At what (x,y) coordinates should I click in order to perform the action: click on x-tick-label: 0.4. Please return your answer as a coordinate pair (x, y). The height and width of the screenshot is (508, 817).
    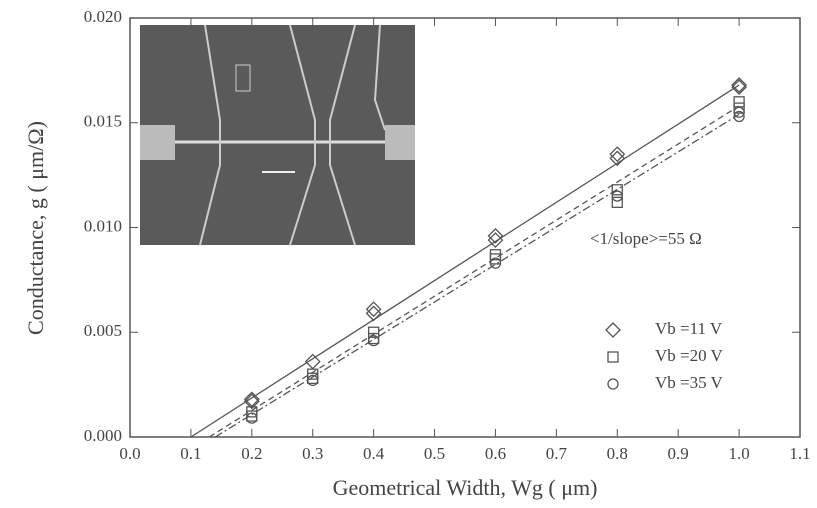
    Looking at the image, I should click on (374, 453).